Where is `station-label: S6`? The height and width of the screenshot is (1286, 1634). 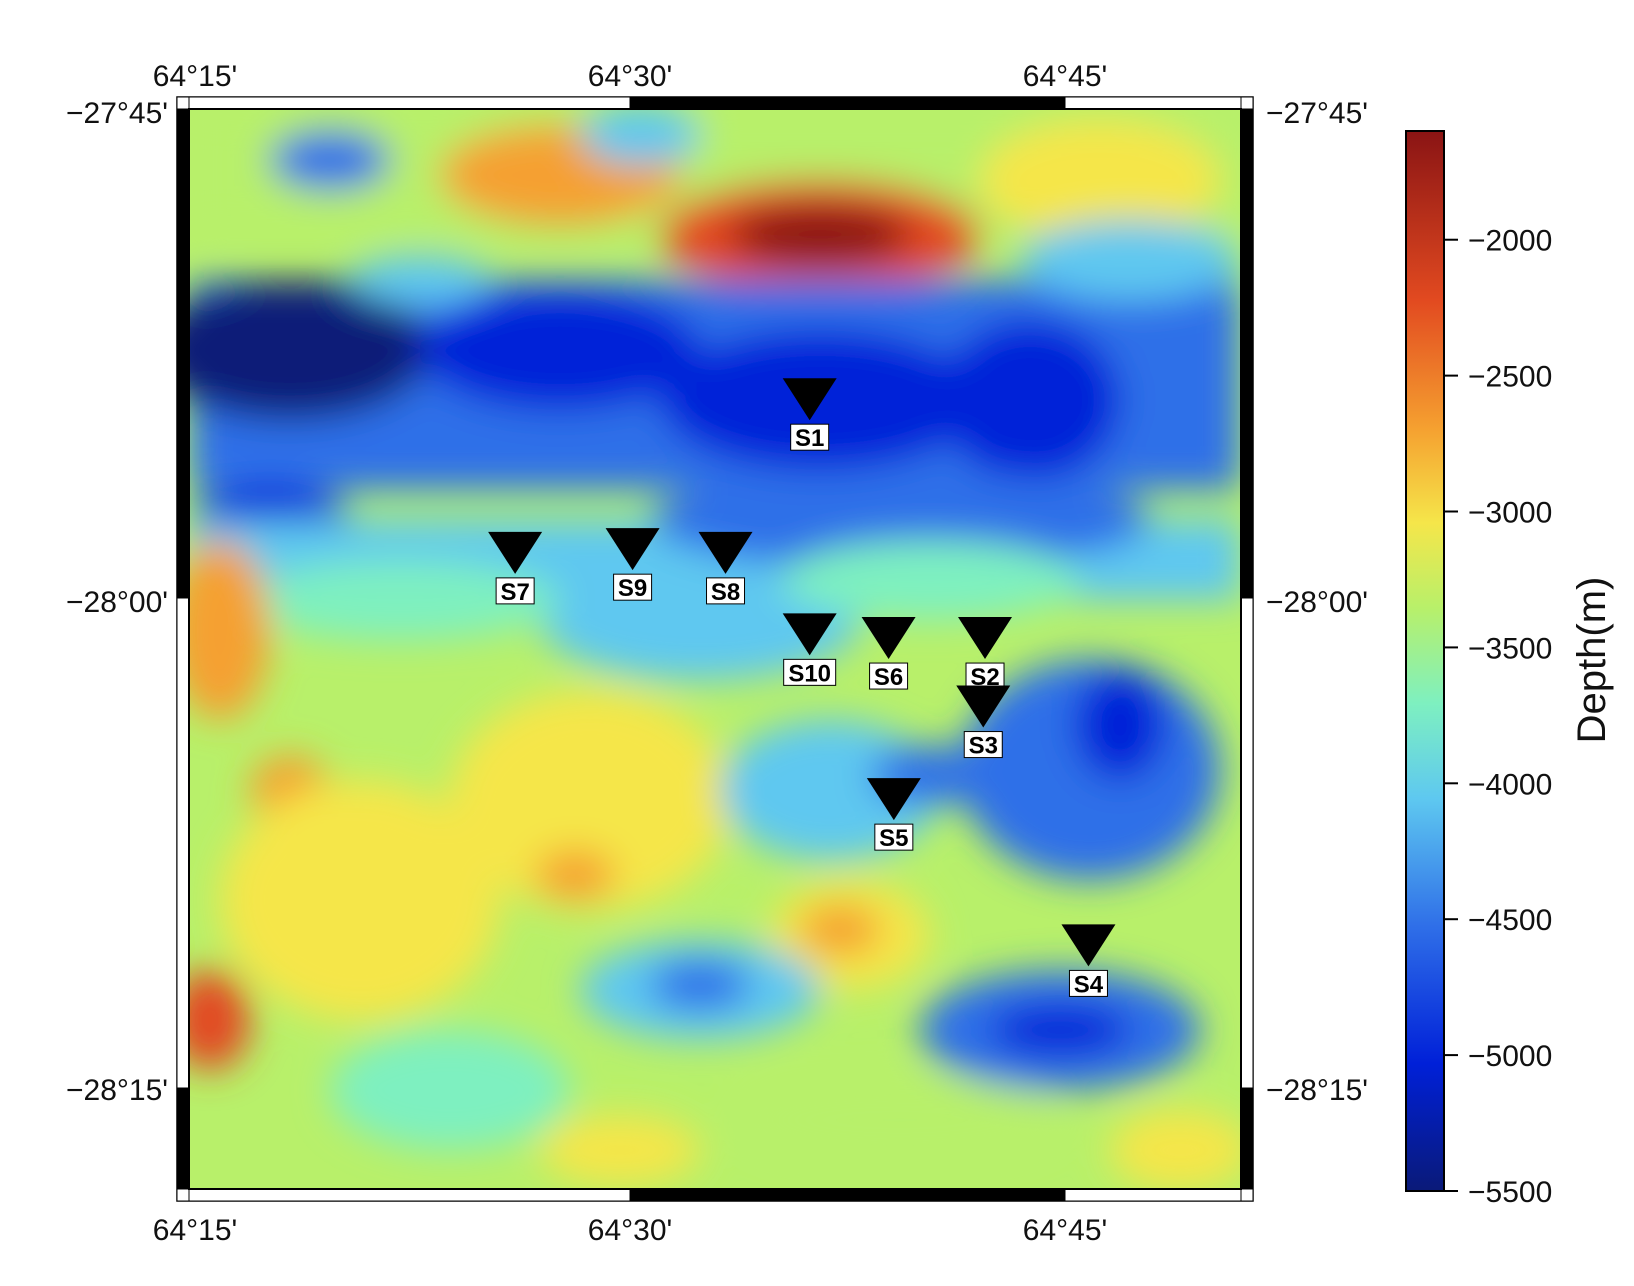
station-label: S6 is located at coordinates (888, 677).